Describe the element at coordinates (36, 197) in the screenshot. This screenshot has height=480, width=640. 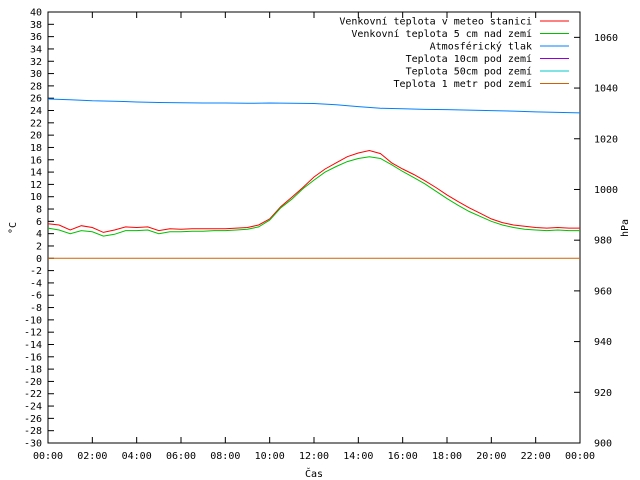
I see `y-tick-label: 10` at that location.